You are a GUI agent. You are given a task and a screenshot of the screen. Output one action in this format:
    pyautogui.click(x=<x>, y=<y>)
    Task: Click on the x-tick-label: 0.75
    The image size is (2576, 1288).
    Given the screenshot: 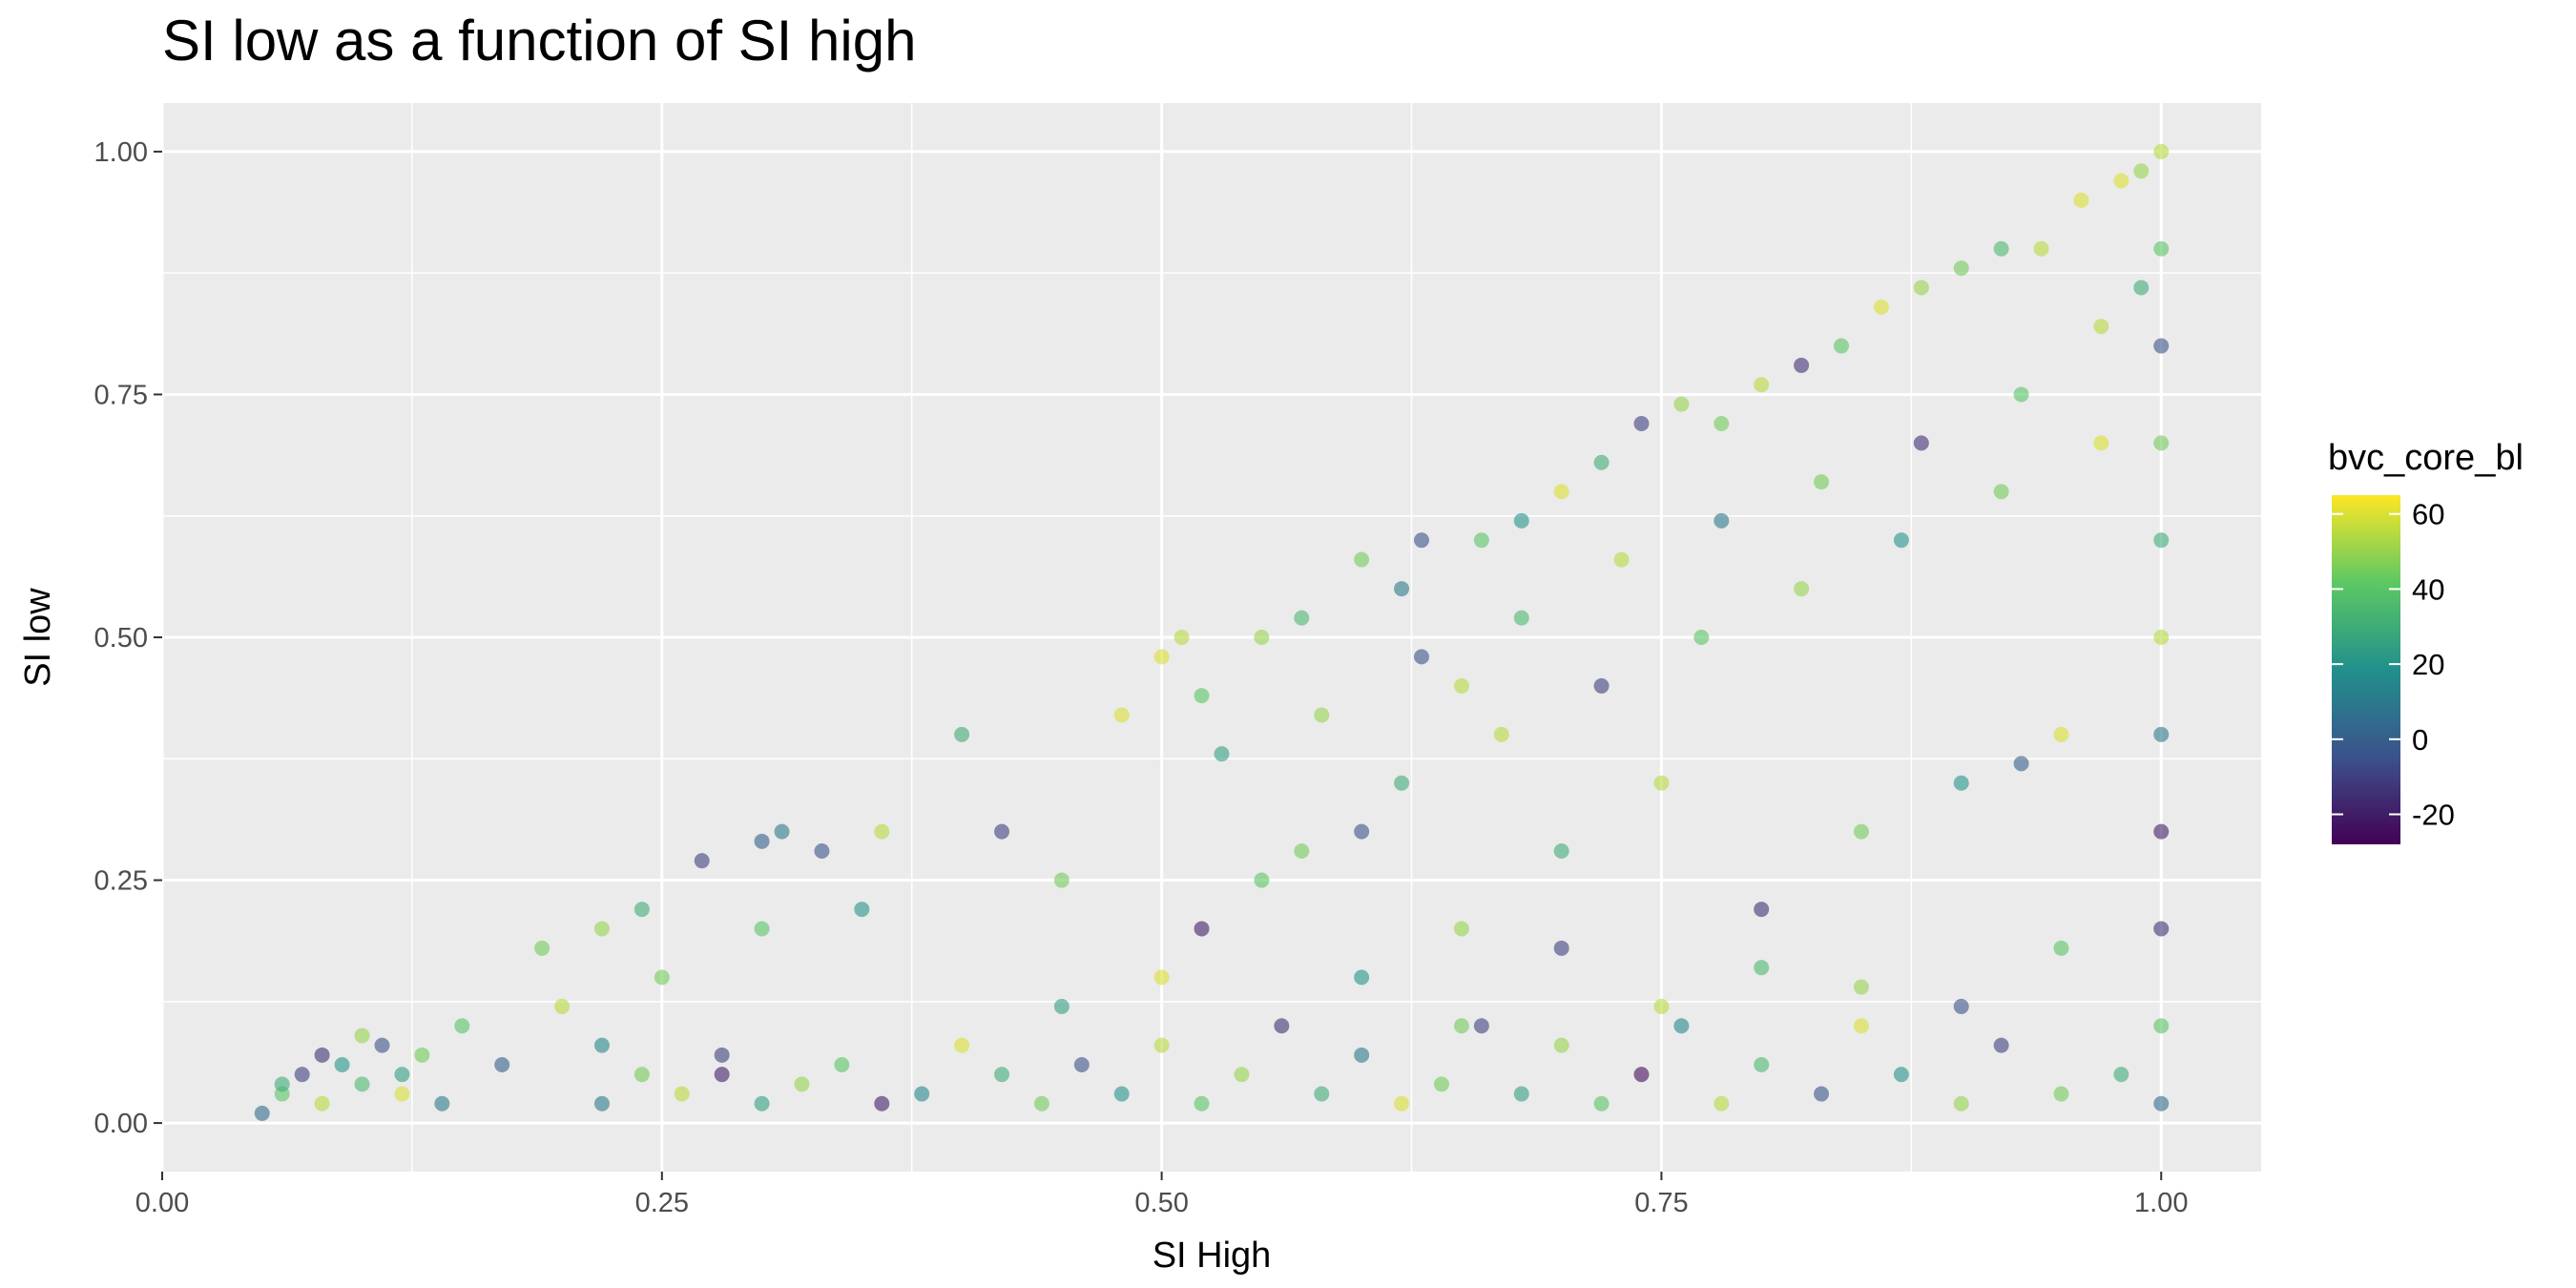 What is the action you would take?
    pyautogui.click(x=1661, y=1203)
    